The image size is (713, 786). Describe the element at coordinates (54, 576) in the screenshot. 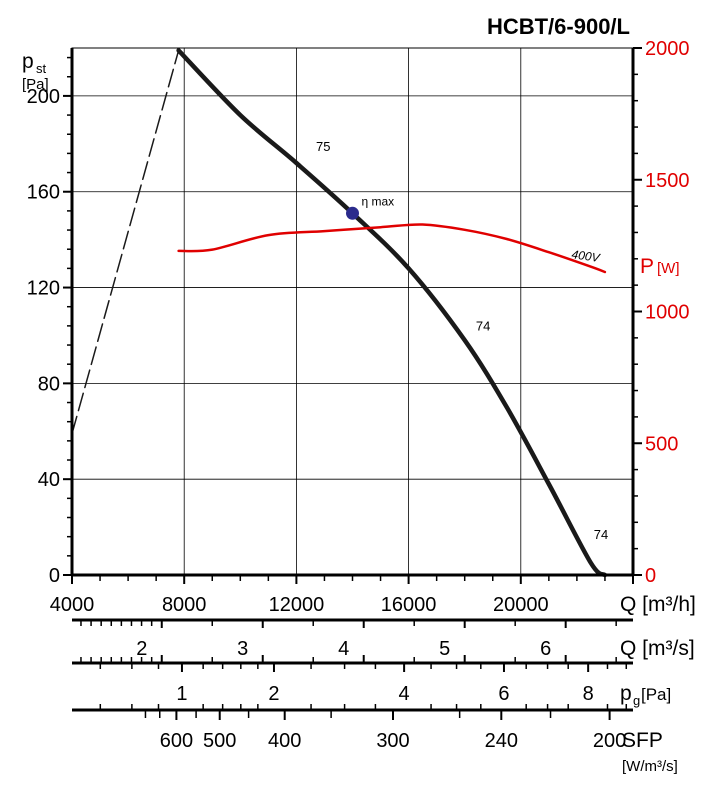

I see `y-tick-label: 0` at that location.